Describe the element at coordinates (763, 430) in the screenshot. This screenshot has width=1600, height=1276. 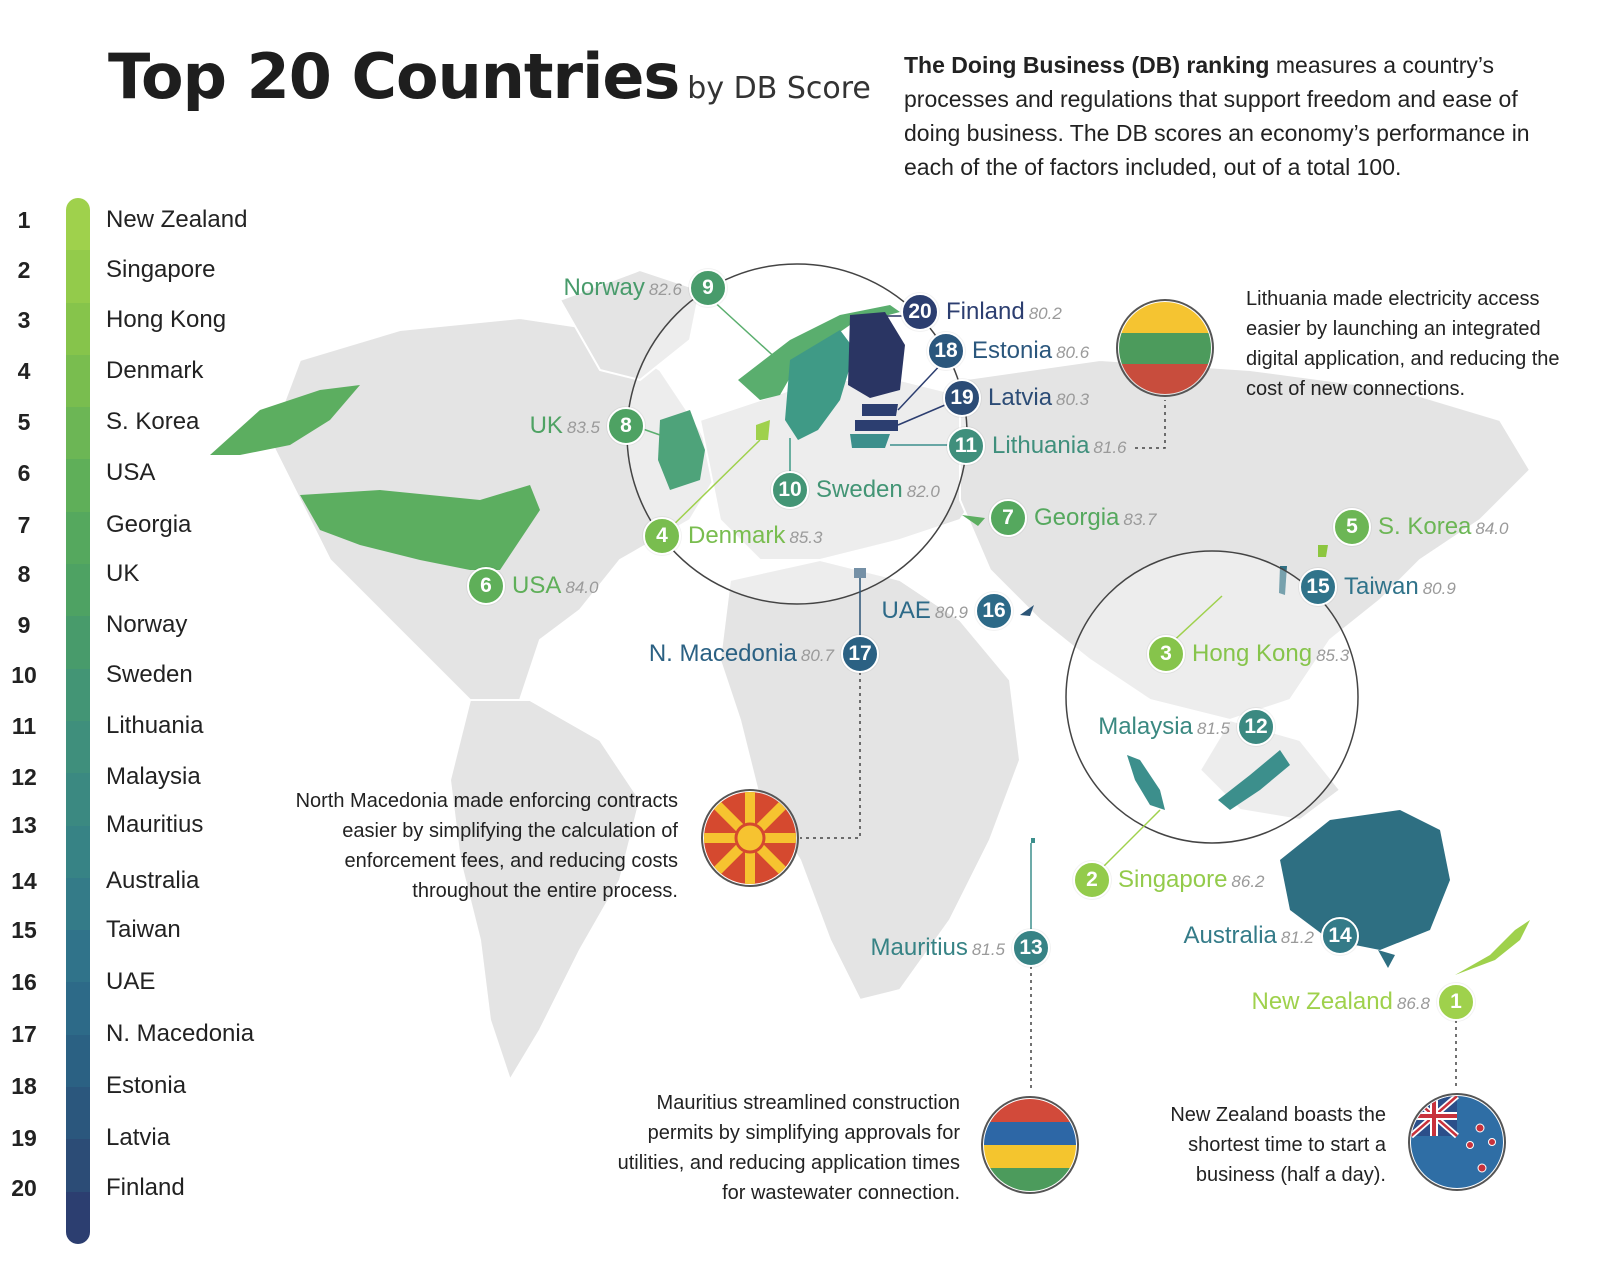
I see `country-denmark` at that location.